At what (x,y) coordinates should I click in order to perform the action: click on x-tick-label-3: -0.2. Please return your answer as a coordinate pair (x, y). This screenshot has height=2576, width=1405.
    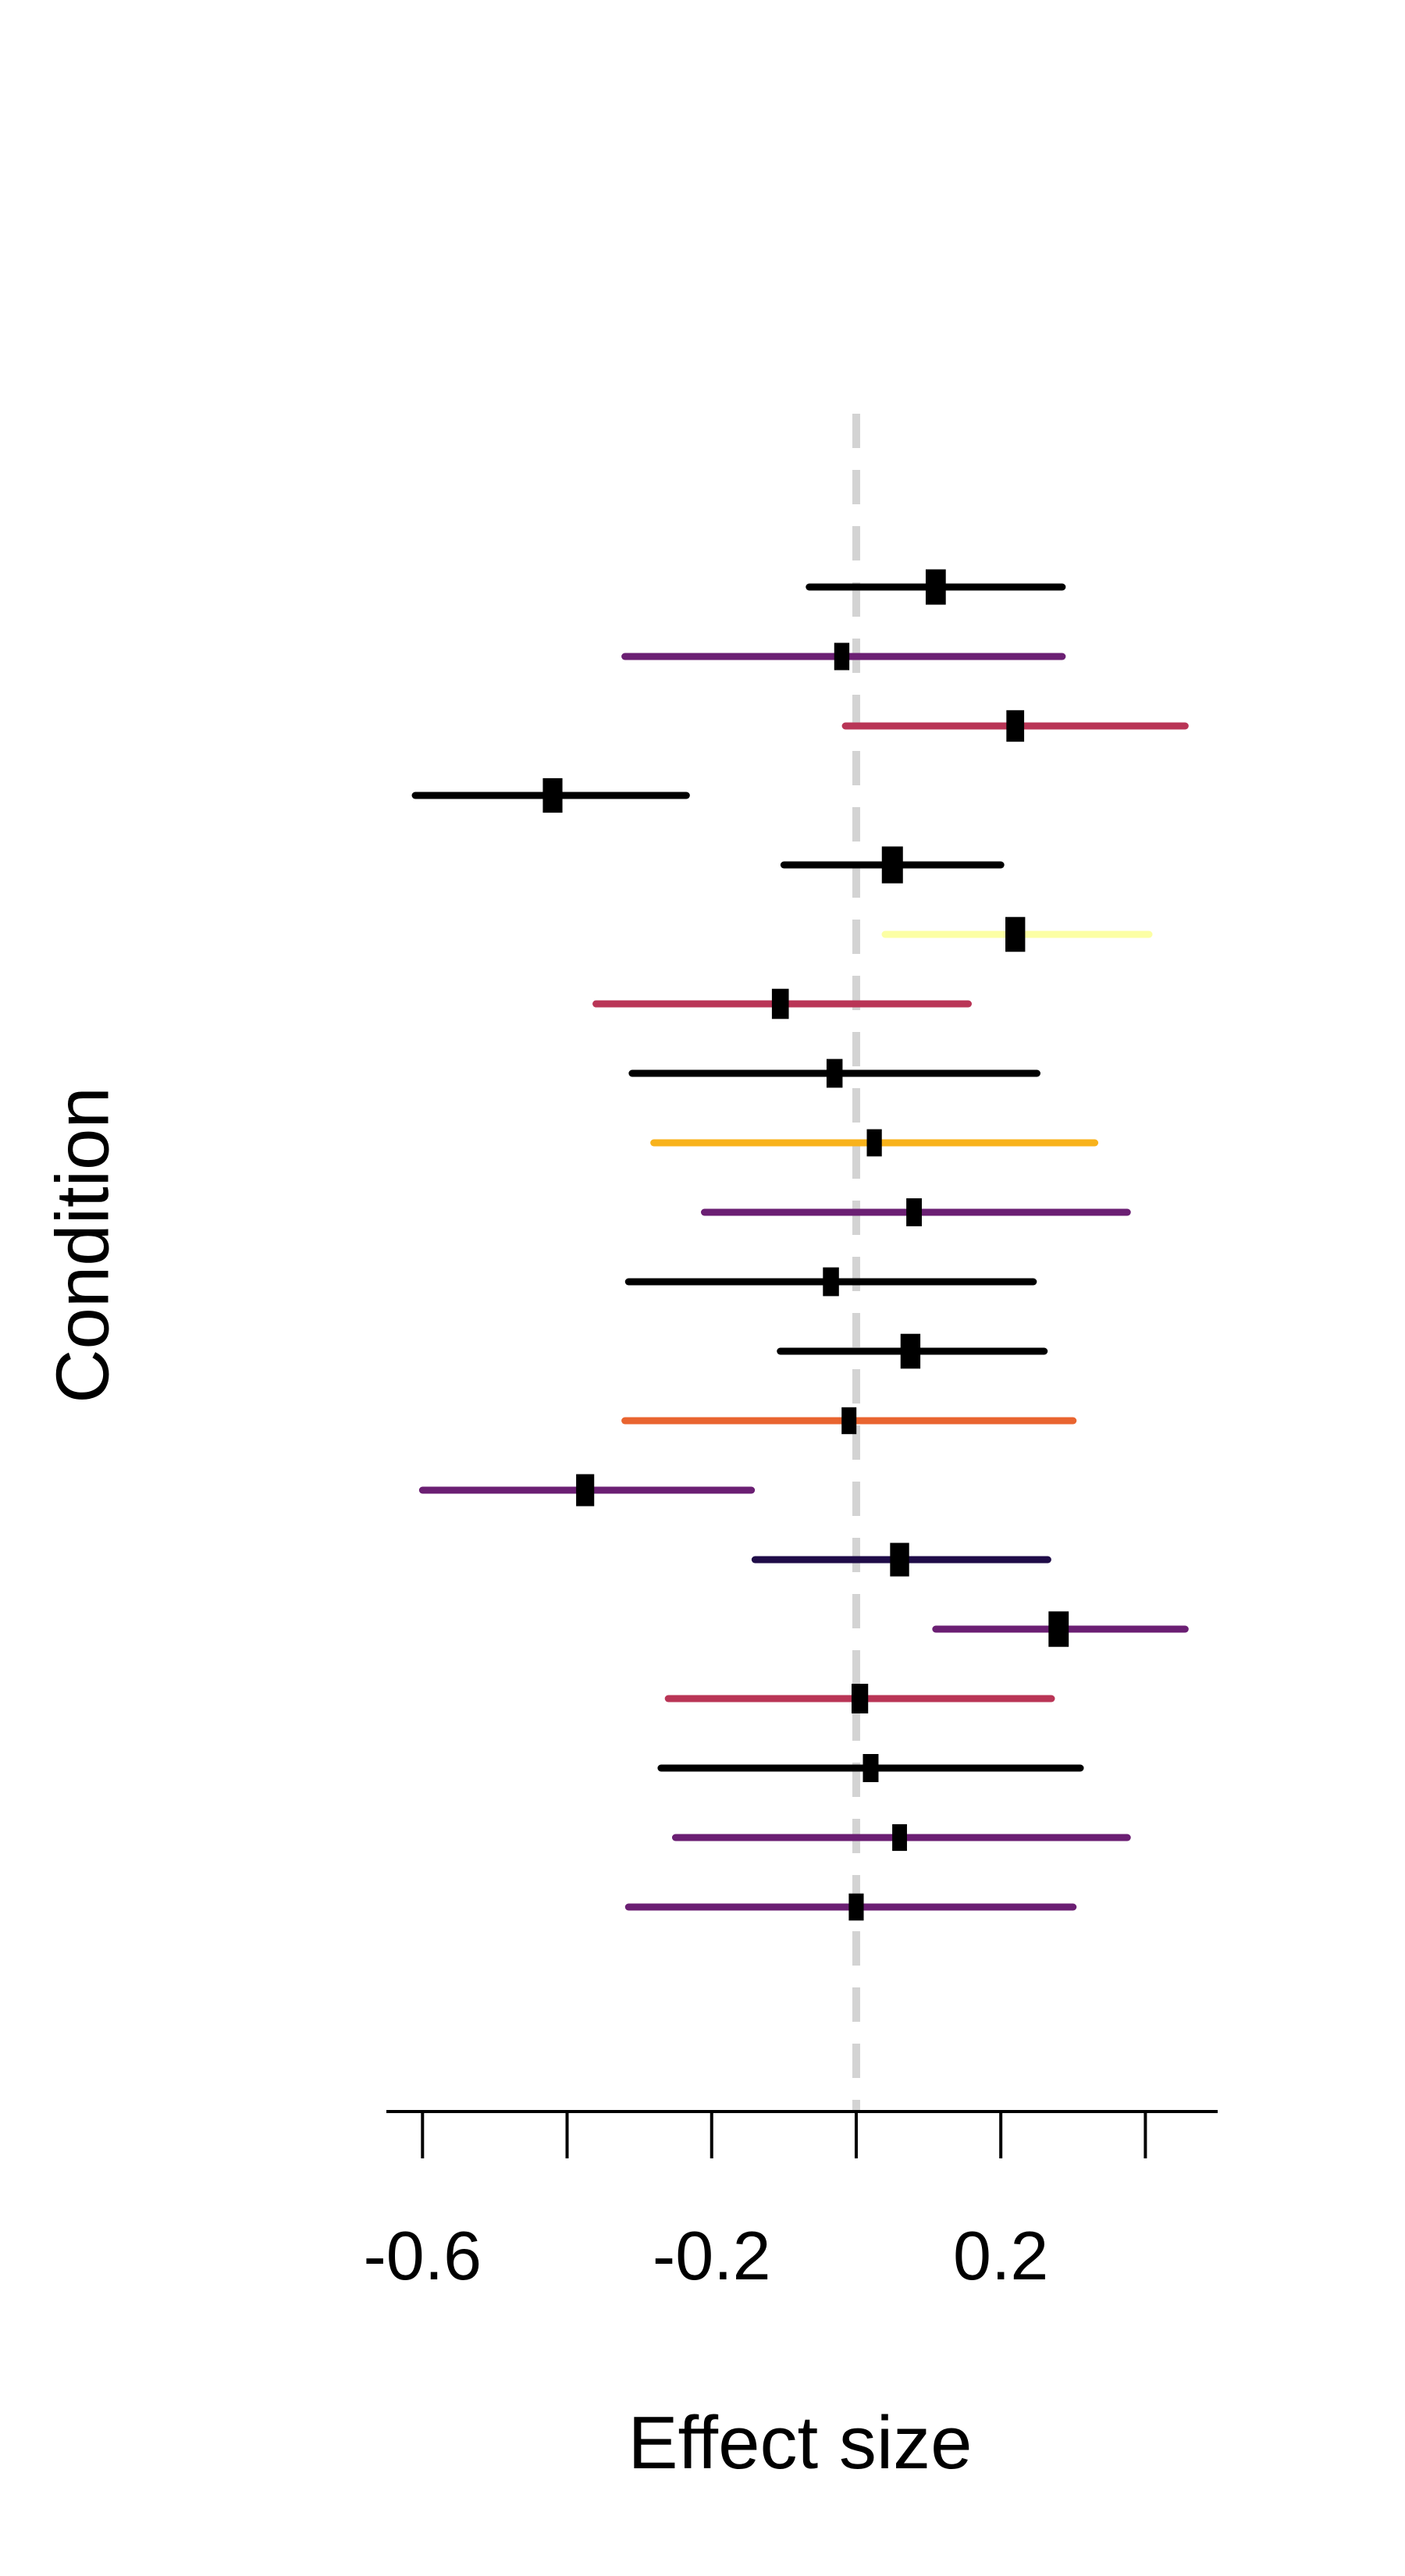
    Looking at the image, I should click on (712, 2255).